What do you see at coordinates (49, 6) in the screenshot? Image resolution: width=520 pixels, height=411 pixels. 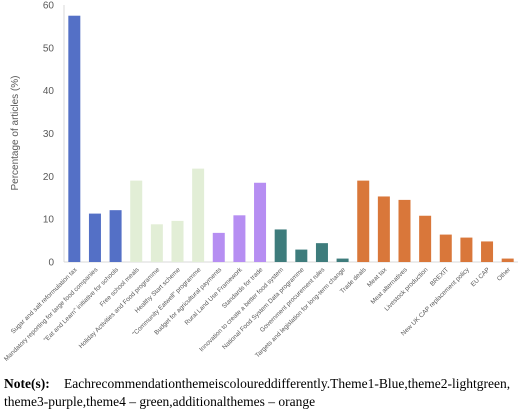 I see `y-tick-label: 60` at bounding box center [49, 6].